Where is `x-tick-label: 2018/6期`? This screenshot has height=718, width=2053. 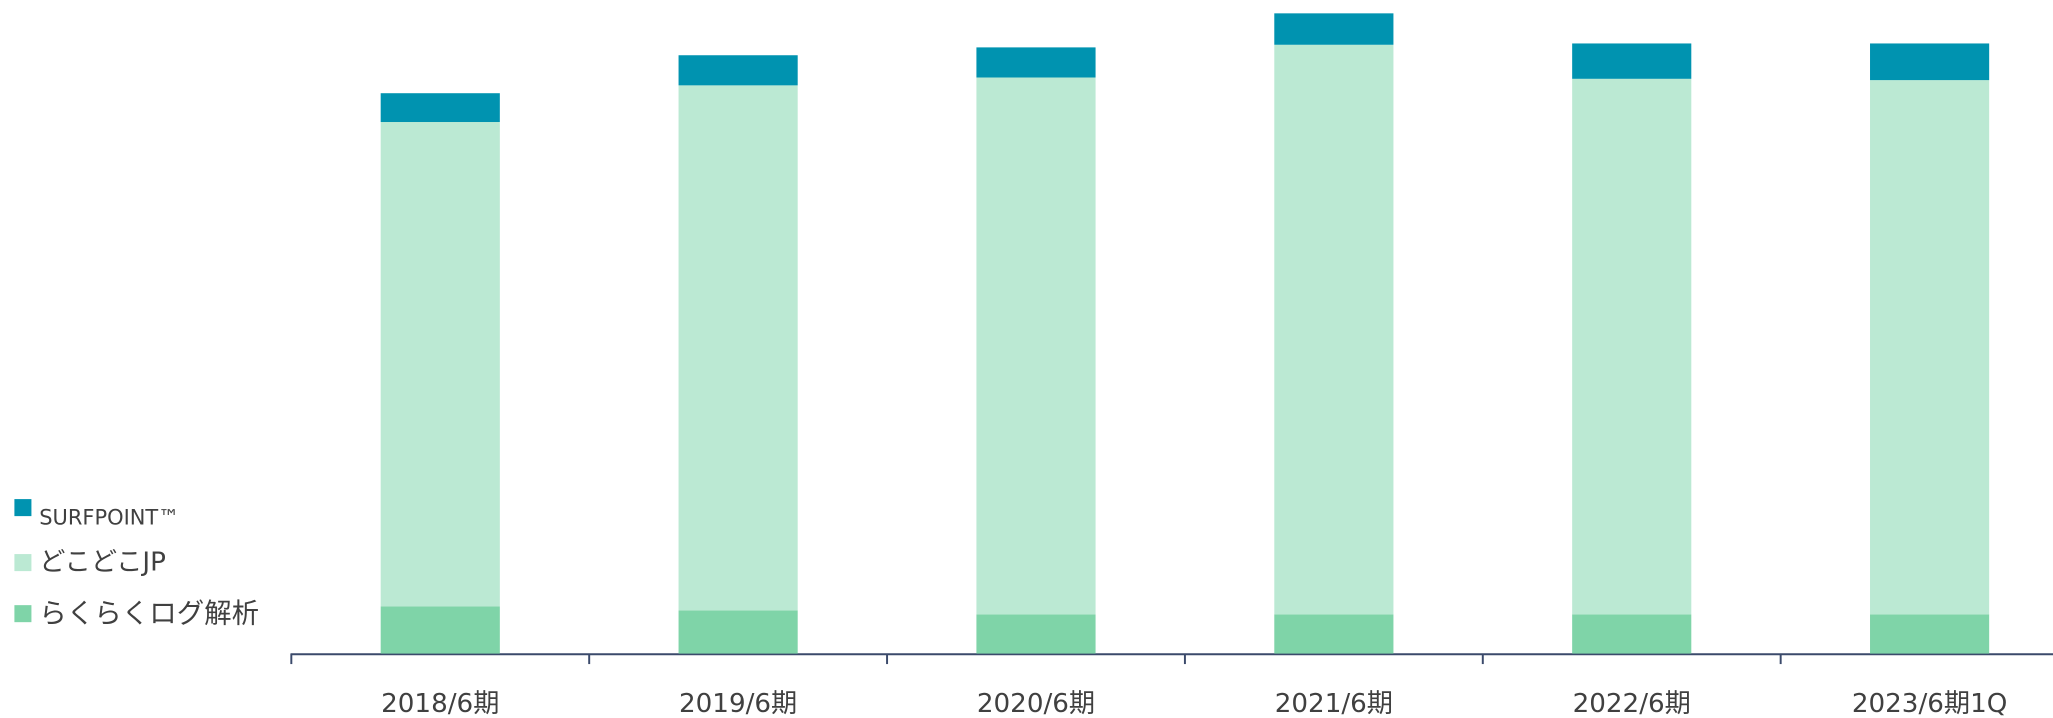 x-tick-label: 2018/6期 is located at coordinates (440, 703).